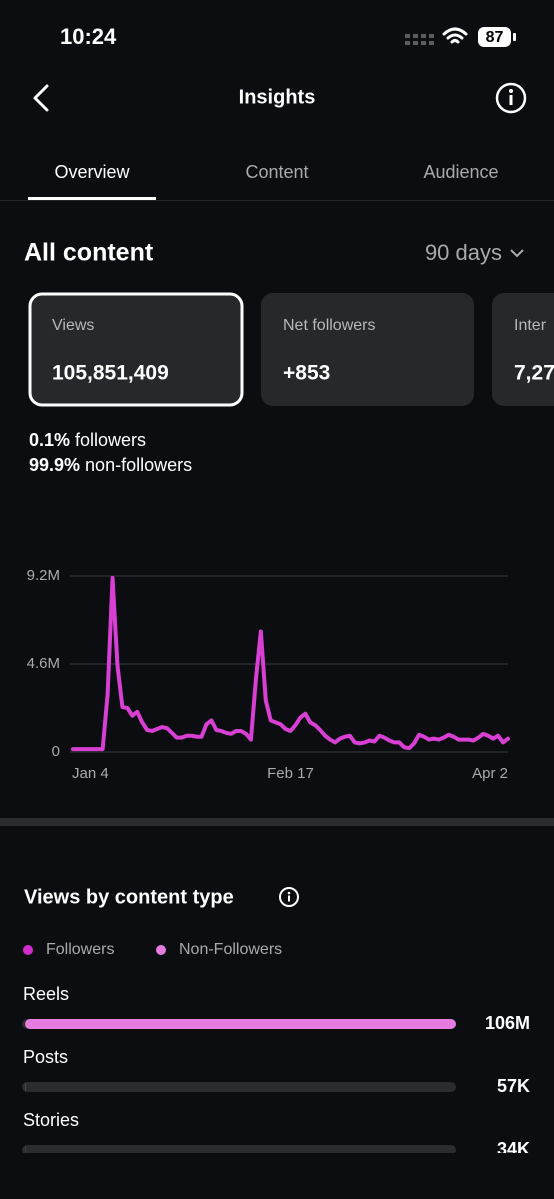 The image size is (554, 1199). Describe the element at coordinates (129, 897) in the screenshot. I see `chart-title: Views by content type` at that location.